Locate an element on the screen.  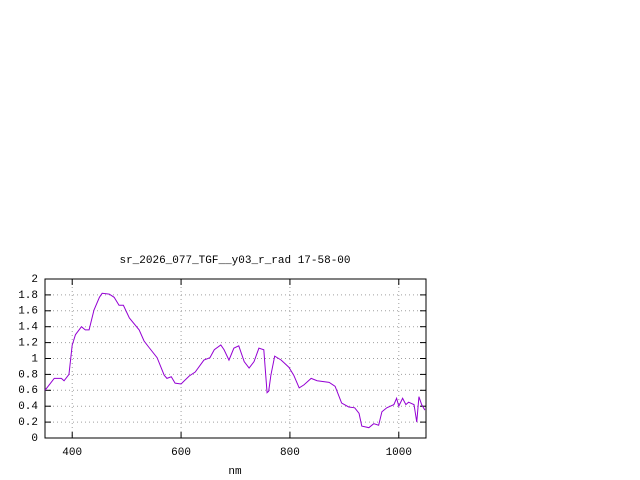
y-tick-label: 0.8 is located at coordinates (28, 375).